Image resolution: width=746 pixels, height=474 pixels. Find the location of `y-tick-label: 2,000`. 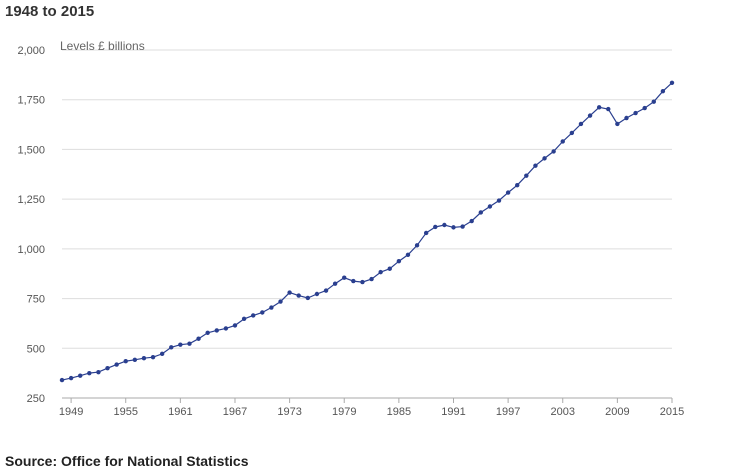

y-tick-label: 2,000 is located at coordinates (31, 51).